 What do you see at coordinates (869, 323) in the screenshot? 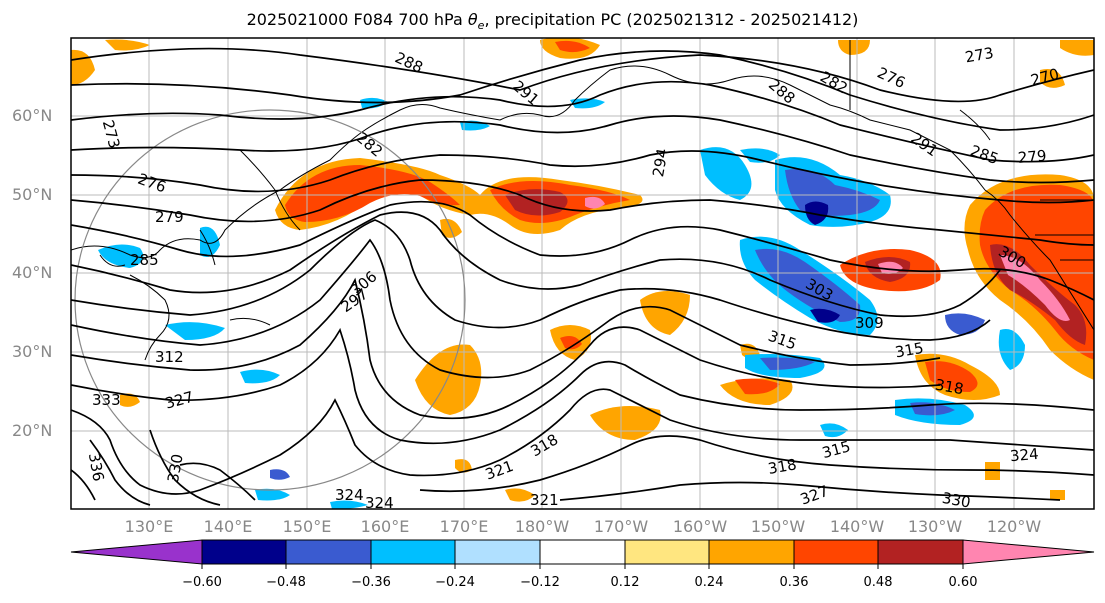
I see `contour-label: 309` at bounding box center [869, 323].